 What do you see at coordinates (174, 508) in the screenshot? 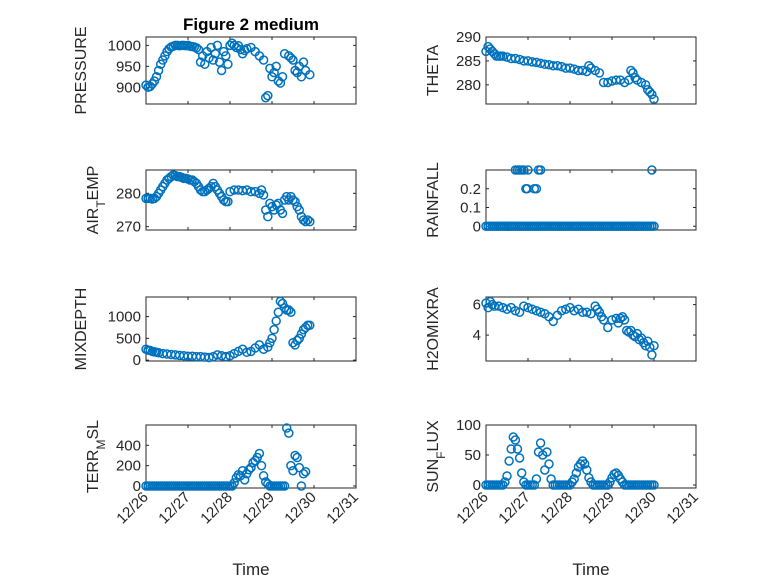
I see `x-tick-label: 12/27` at bounding box center [174, 508].